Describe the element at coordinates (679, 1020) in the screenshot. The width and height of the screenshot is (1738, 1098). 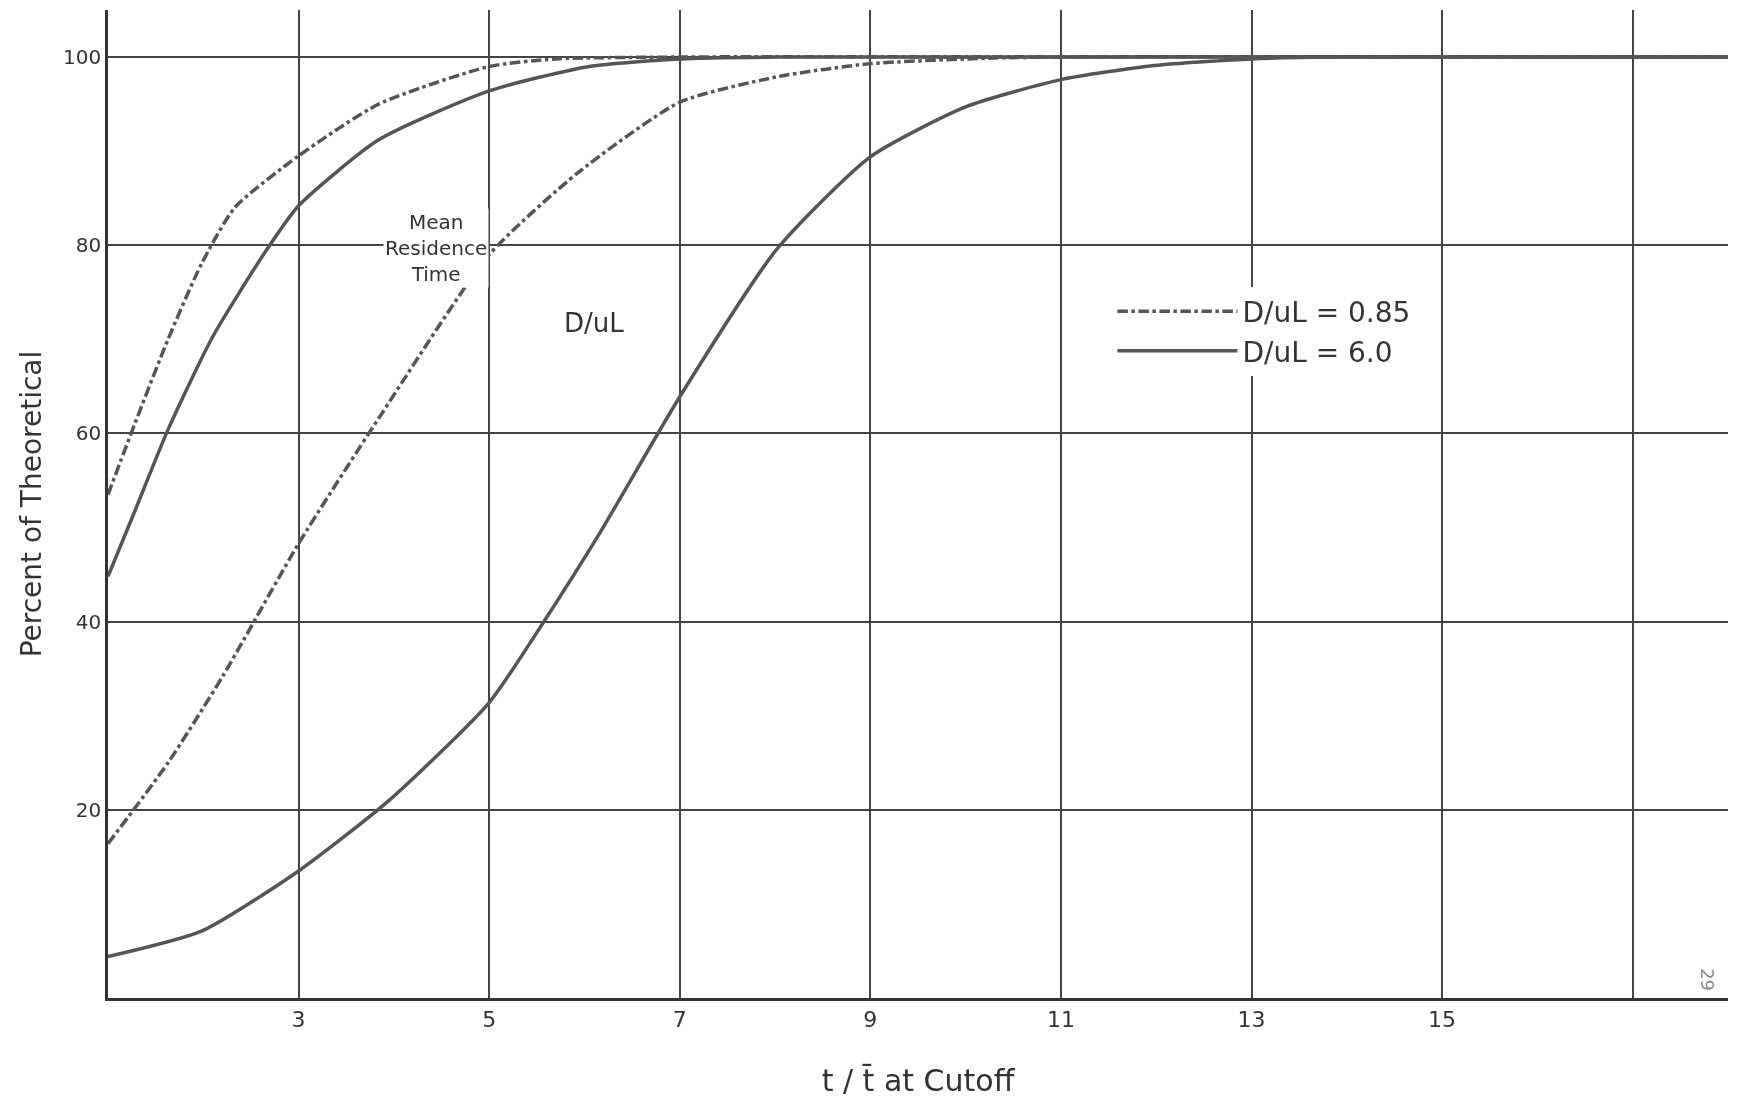
I see `x-tick-label: 7` at that location.